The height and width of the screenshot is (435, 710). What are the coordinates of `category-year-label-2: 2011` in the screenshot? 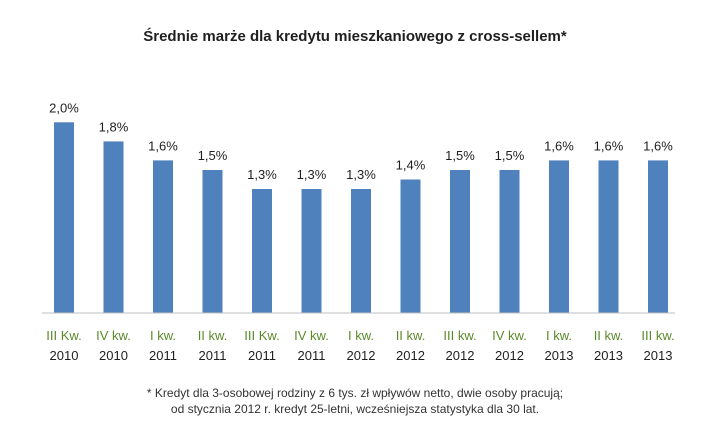 It's located at (163, 355).